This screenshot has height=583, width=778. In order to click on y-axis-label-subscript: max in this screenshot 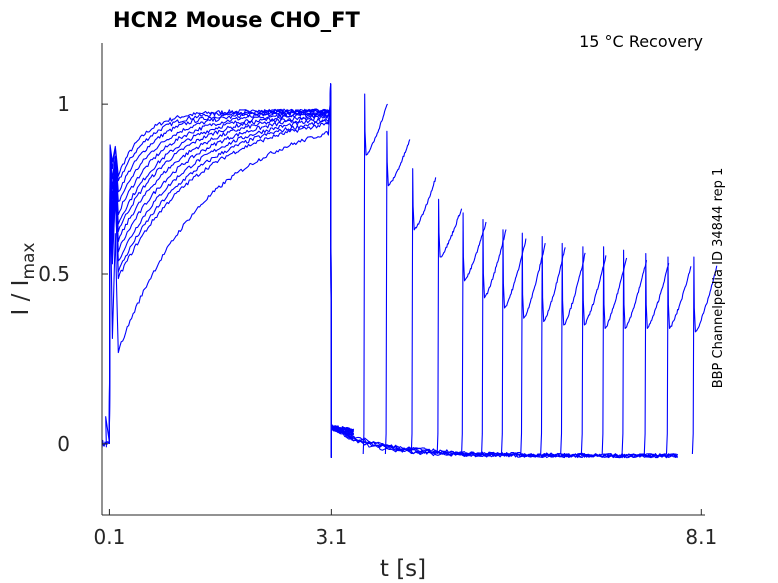, I will do `click(29, 261)`.